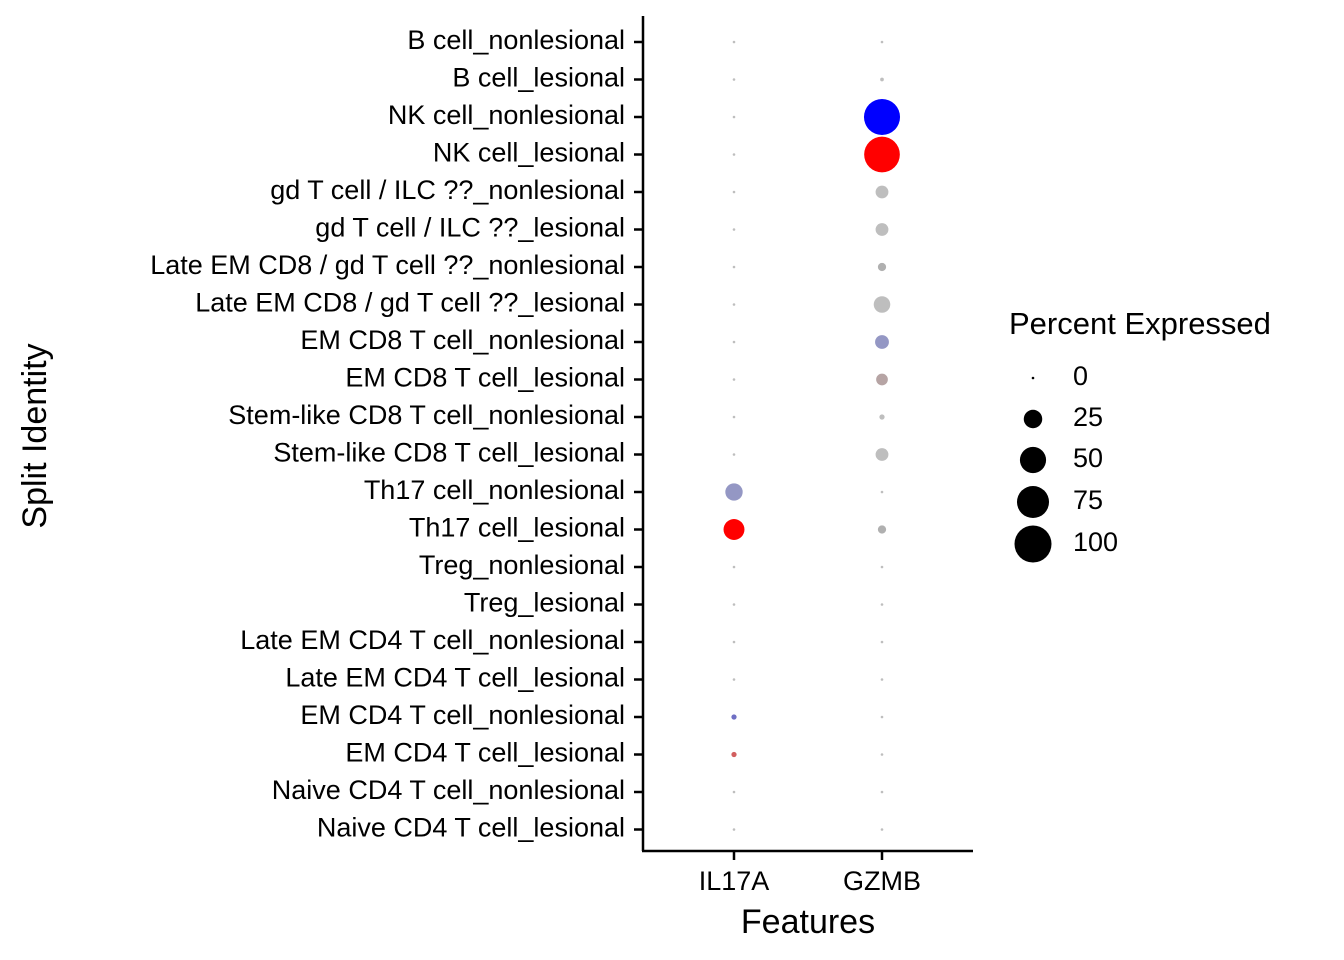 This screenshot has width=1344, height=960. Describe the element at coordinates (1095, 542) in the screenshot. I see `legend-label: 100` at that location.